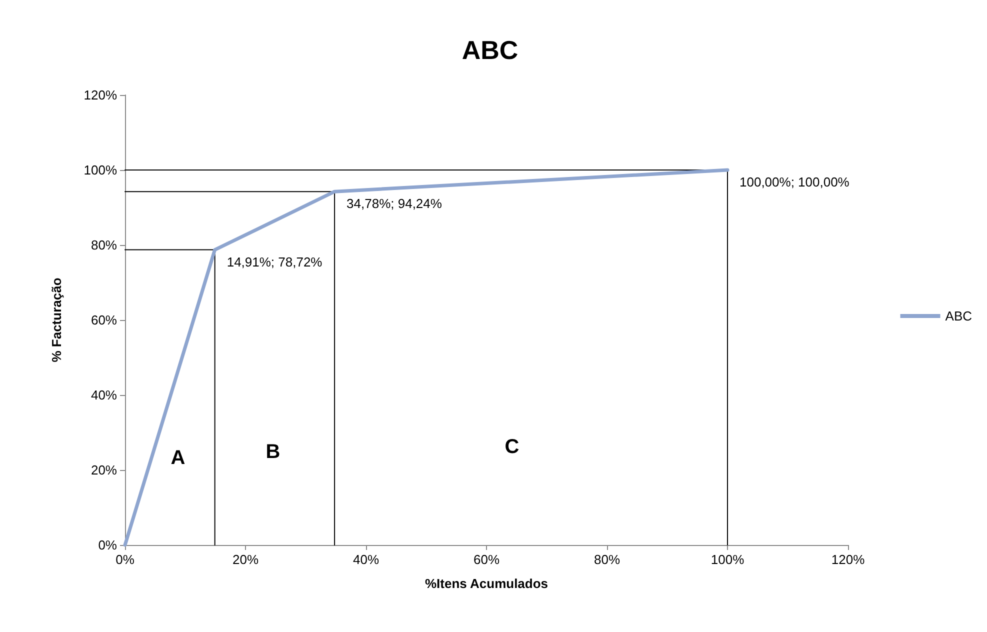 The width and height of the screenshot is (987, 632). What do you see at coordinates (795, 182) in the screenshot?
I see `data-label: 100,00%; 100,00%` at bounding box center [795, 182].